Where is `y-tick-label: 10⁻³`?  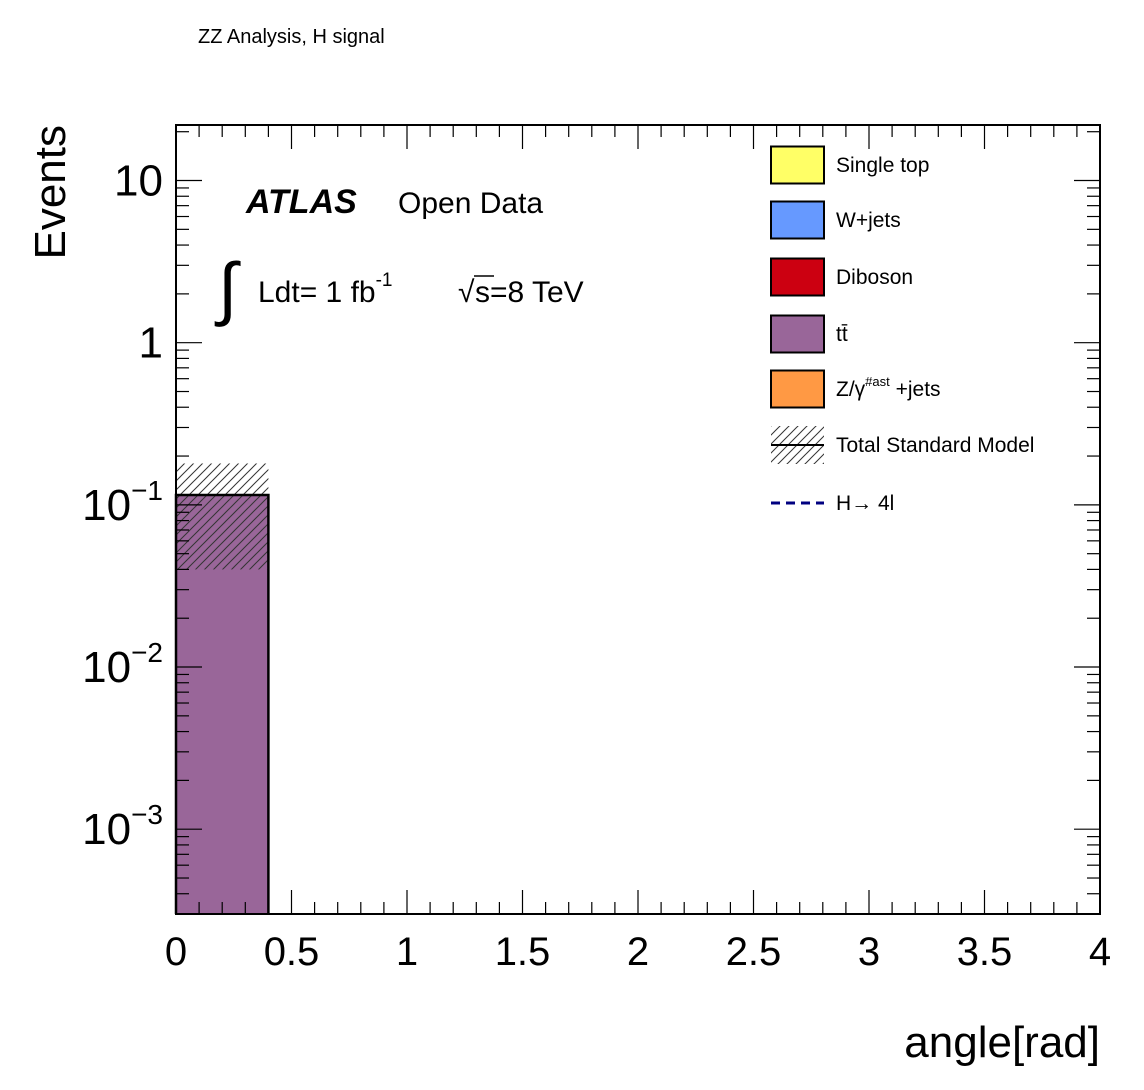
y-tick-label: 10⁻³ is located at coordinates (122, 826).